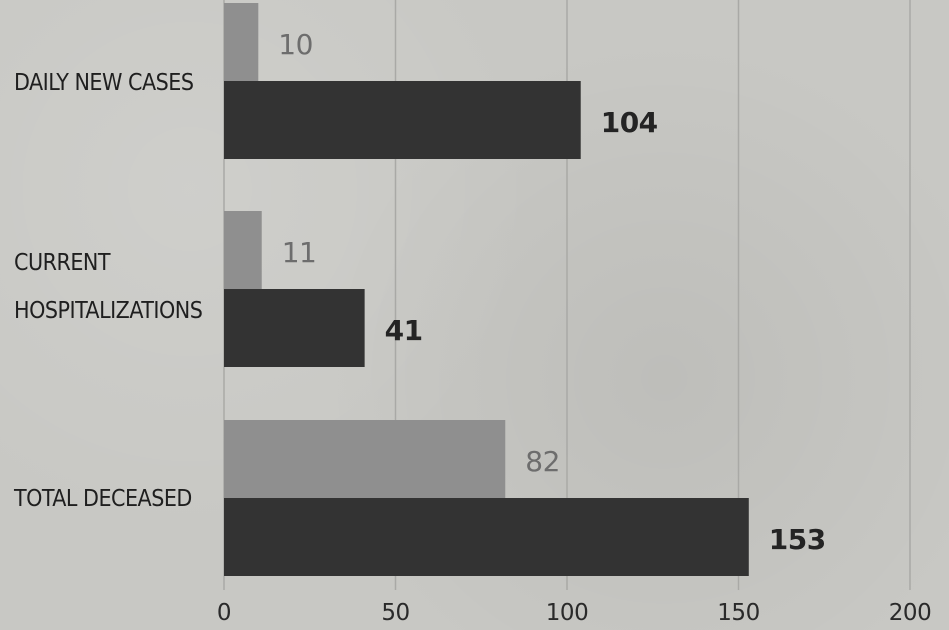 The height and width of the screenshot is (630, 949). What do you see at coordinates (910, 613) in the screenshot?
I see `x-tick-label-200: 200` at bounding box center [910, 613].